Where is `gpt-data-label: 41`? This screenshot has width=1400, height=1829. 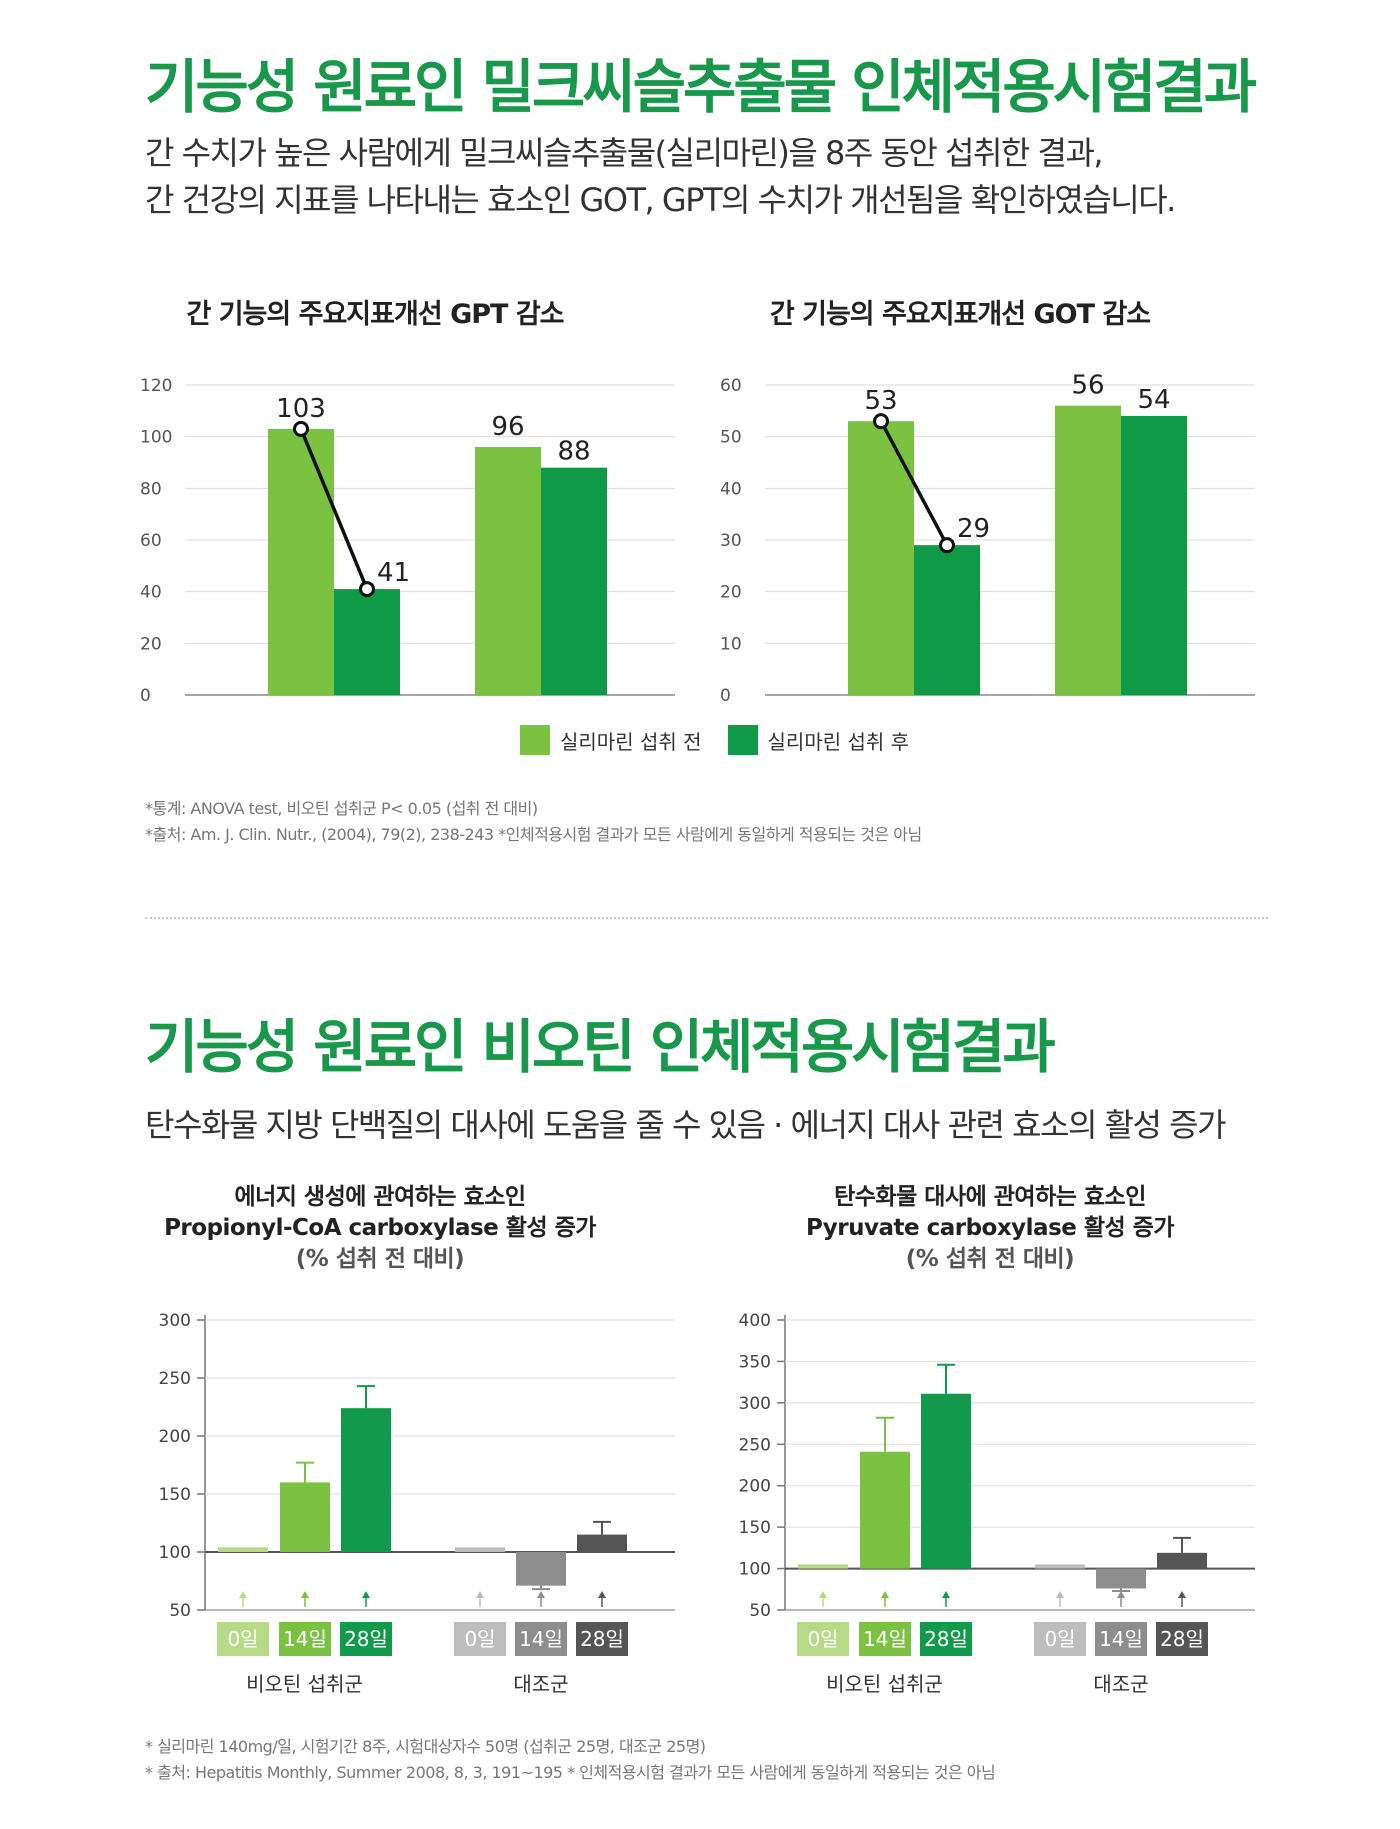 gpt-data-label: 41 is located at coordinates (393, 573).